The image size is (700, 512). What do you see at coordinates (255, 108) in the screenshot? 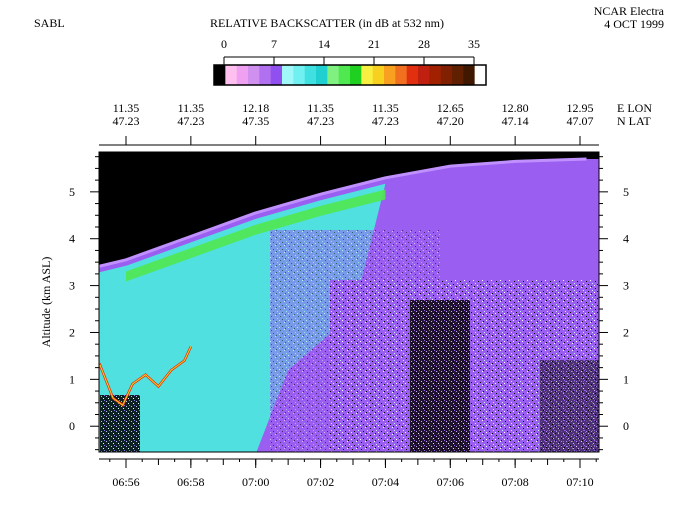
I see `lon-value: 12.18` at bounding box center [255, 108].